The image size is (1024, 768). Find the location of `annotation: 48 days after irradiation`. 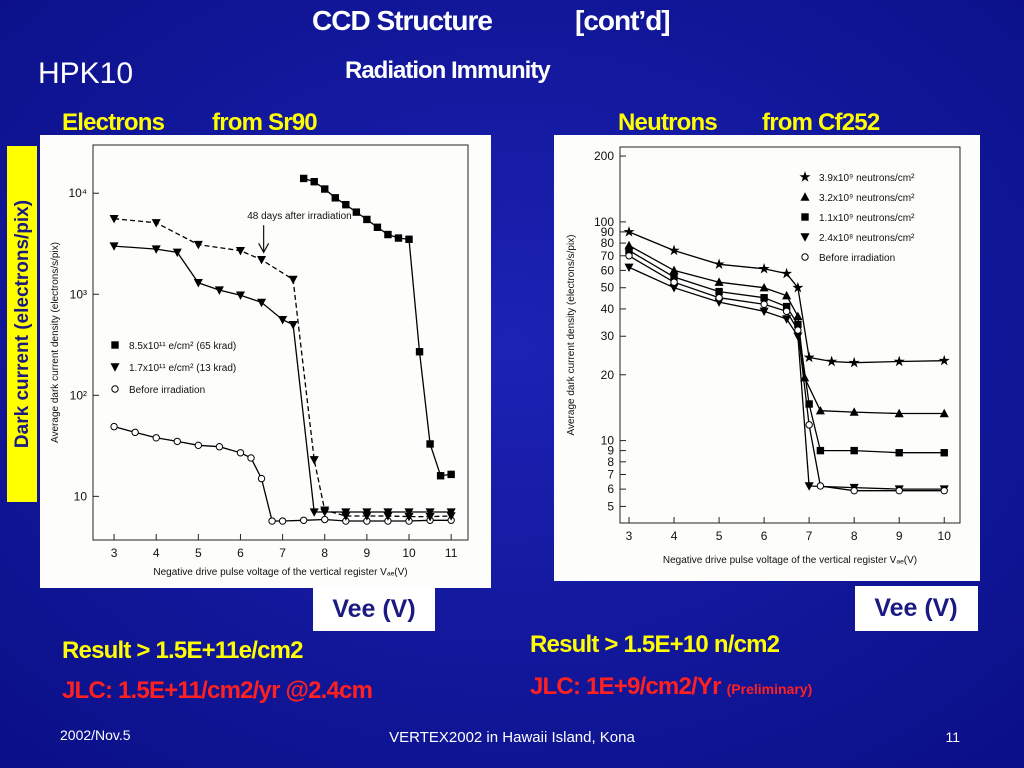

annotation: 48 days after irradiation is located at coordinates (299, 216).